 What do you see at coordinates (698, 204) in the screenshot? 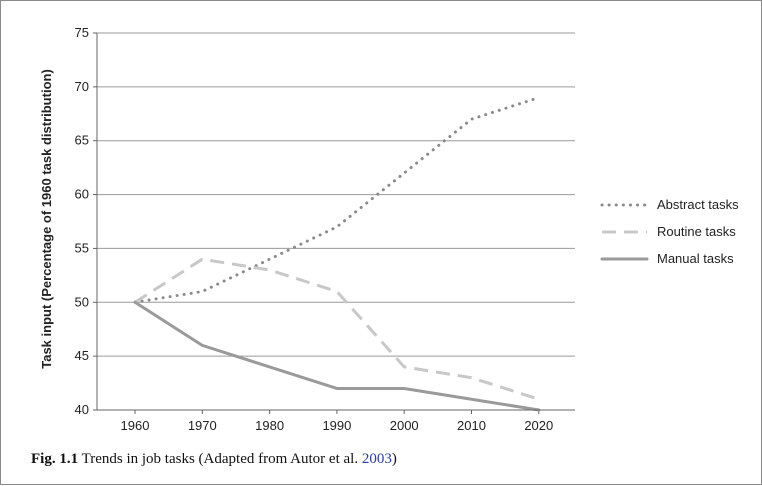
I see `legend-label-abstract-tasks: Abstract tasks` at bounding box center [698, 204].